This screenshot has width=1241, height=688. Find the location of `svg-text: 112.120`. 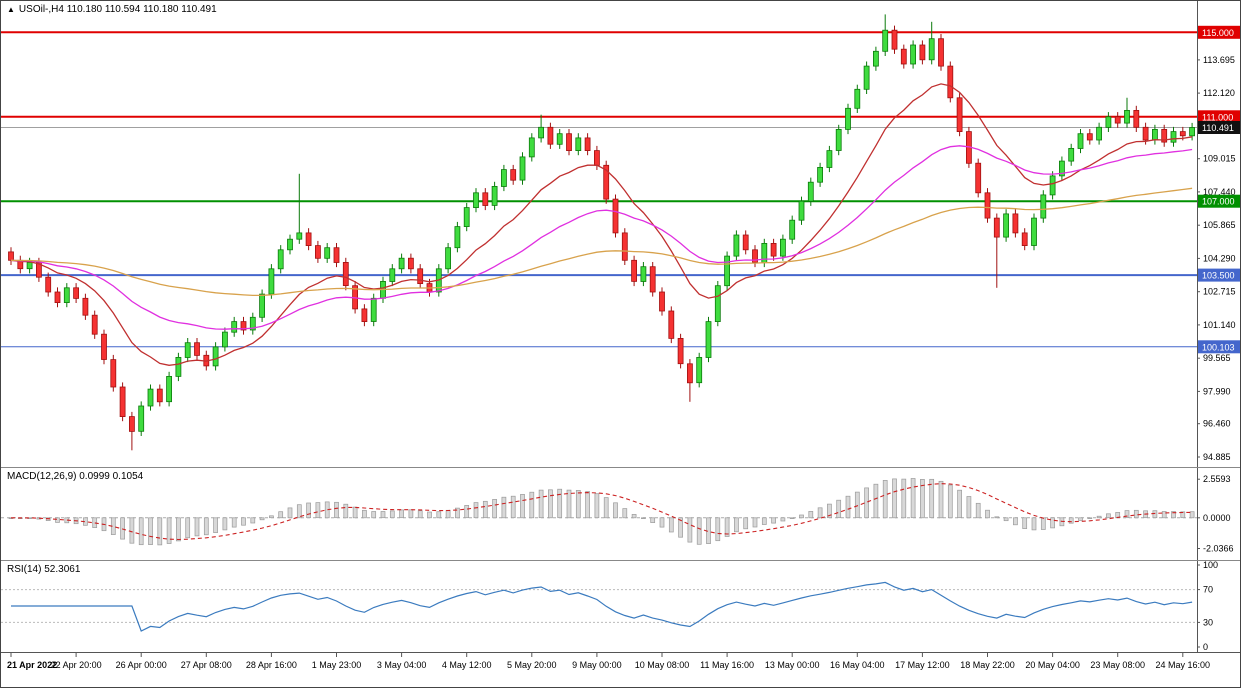

svg-text: 112.120 is located at coordinates (1219, 93).